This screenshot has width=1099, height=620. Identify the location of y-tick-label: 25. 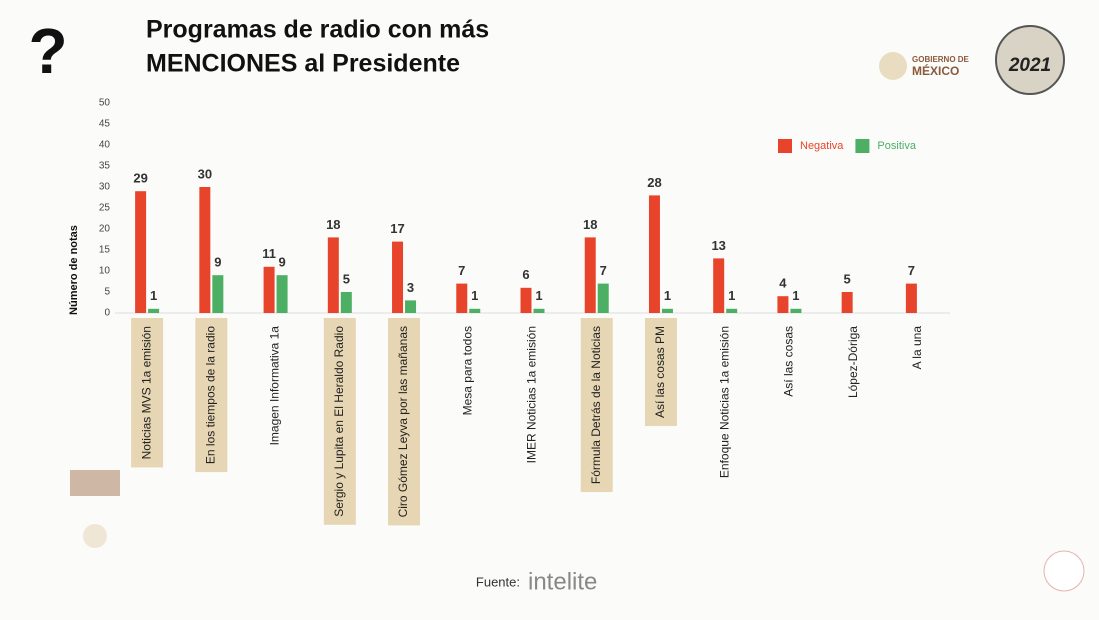
(105, 208).